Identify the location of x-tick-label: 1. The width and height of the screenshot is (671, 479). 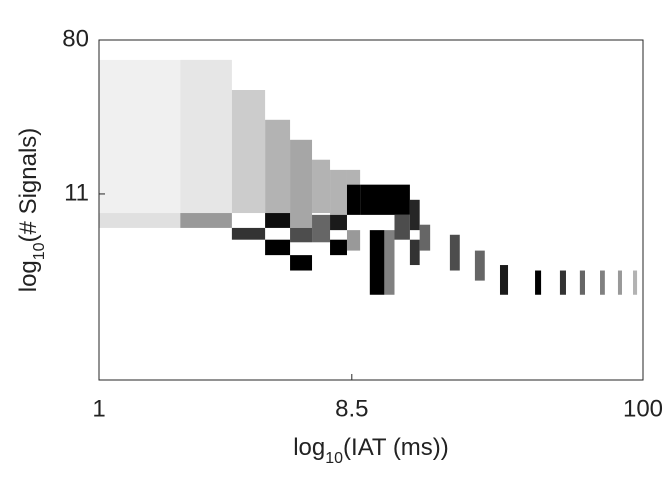
(98, 408).